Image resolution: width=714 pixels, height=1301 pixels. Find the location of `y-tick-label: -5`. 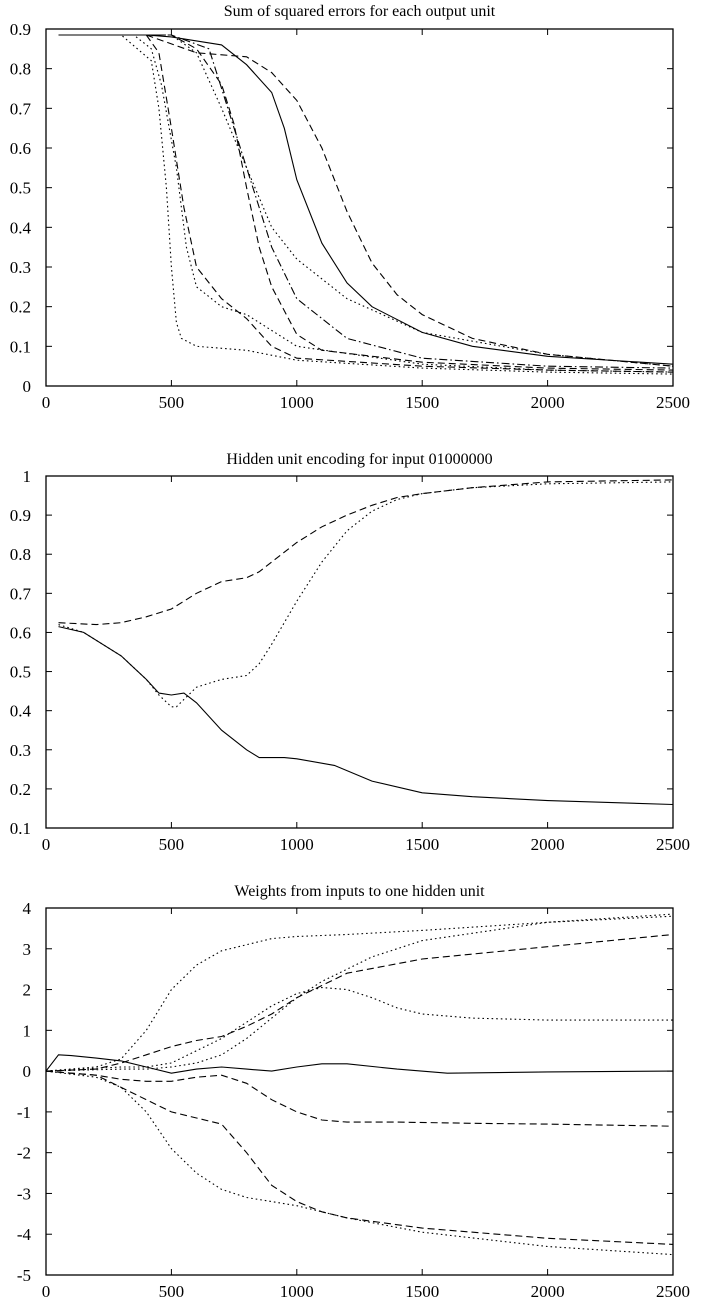

y-tick-label: -5 is located at coordinates (24, 1275).